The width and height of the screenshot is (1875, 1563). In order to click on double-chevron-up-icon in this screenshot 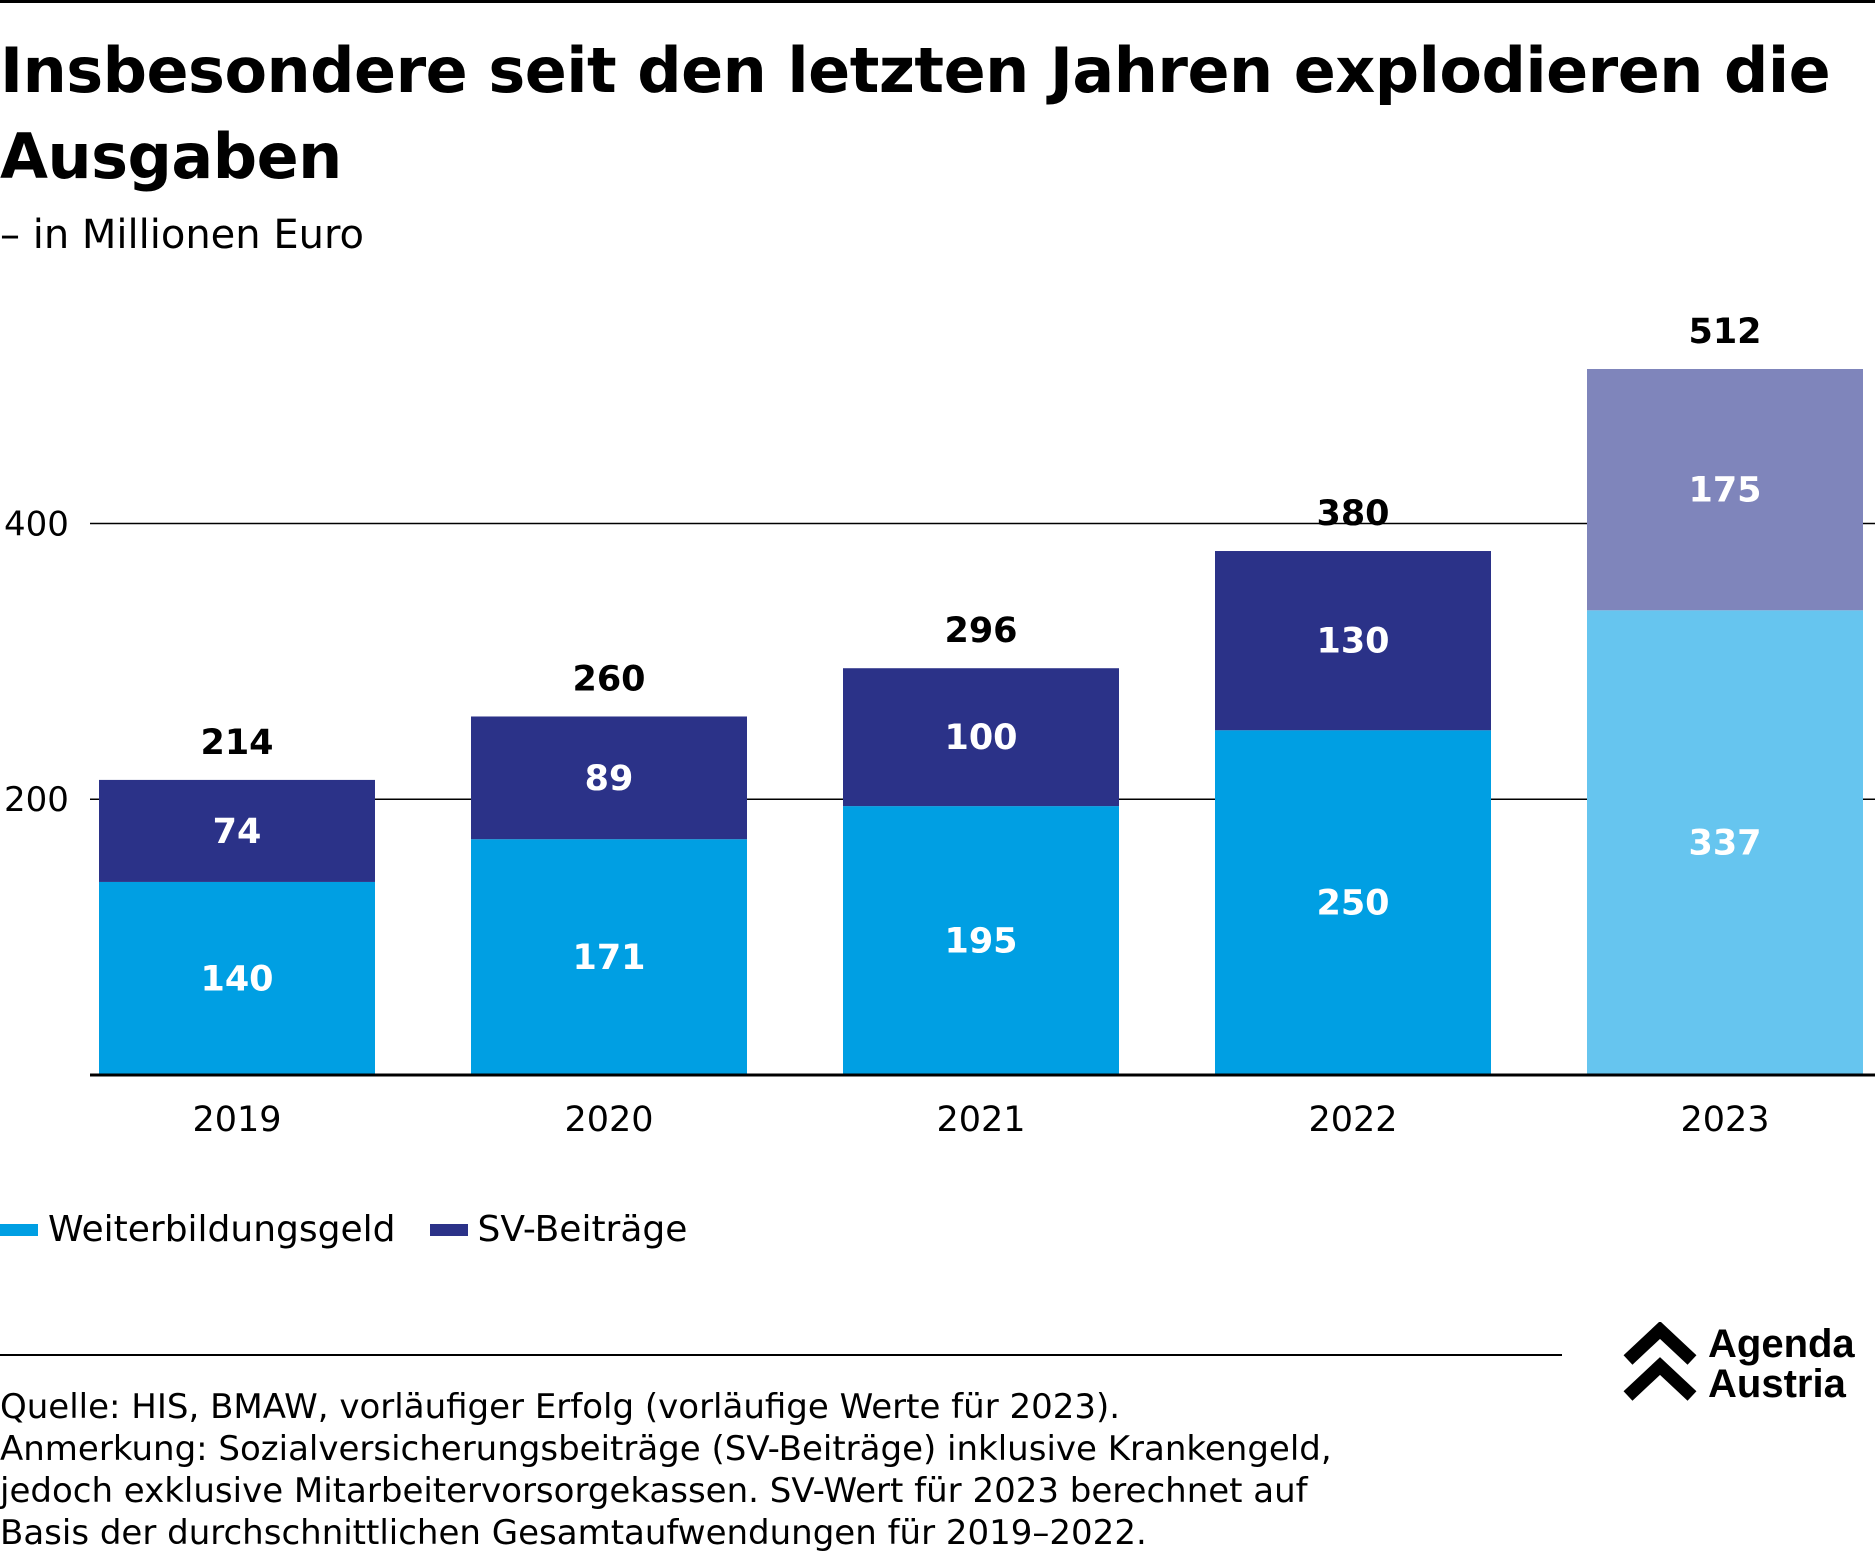, I will do `click(1660, 1361)`.